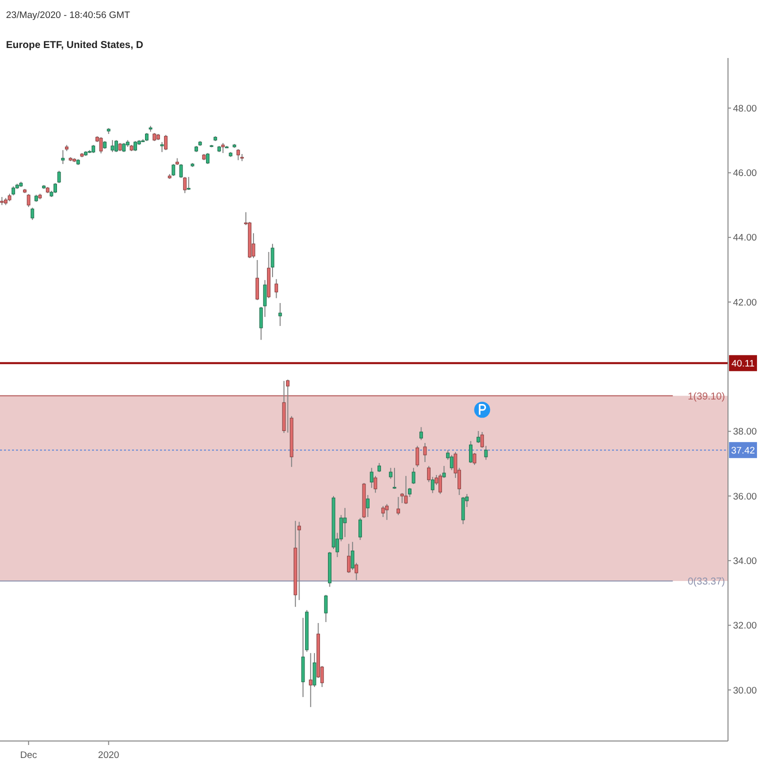  I want to click on y-tick-label: 38.00, so click(745, 432).